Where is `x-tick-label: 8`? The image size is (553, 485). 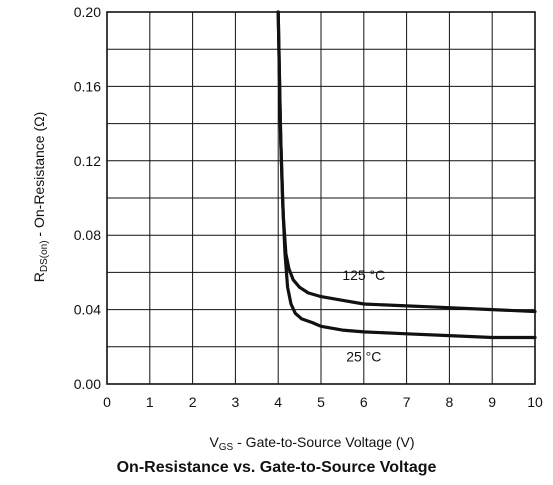 x-tick-label: 8 is located at coordinates (450, 402).